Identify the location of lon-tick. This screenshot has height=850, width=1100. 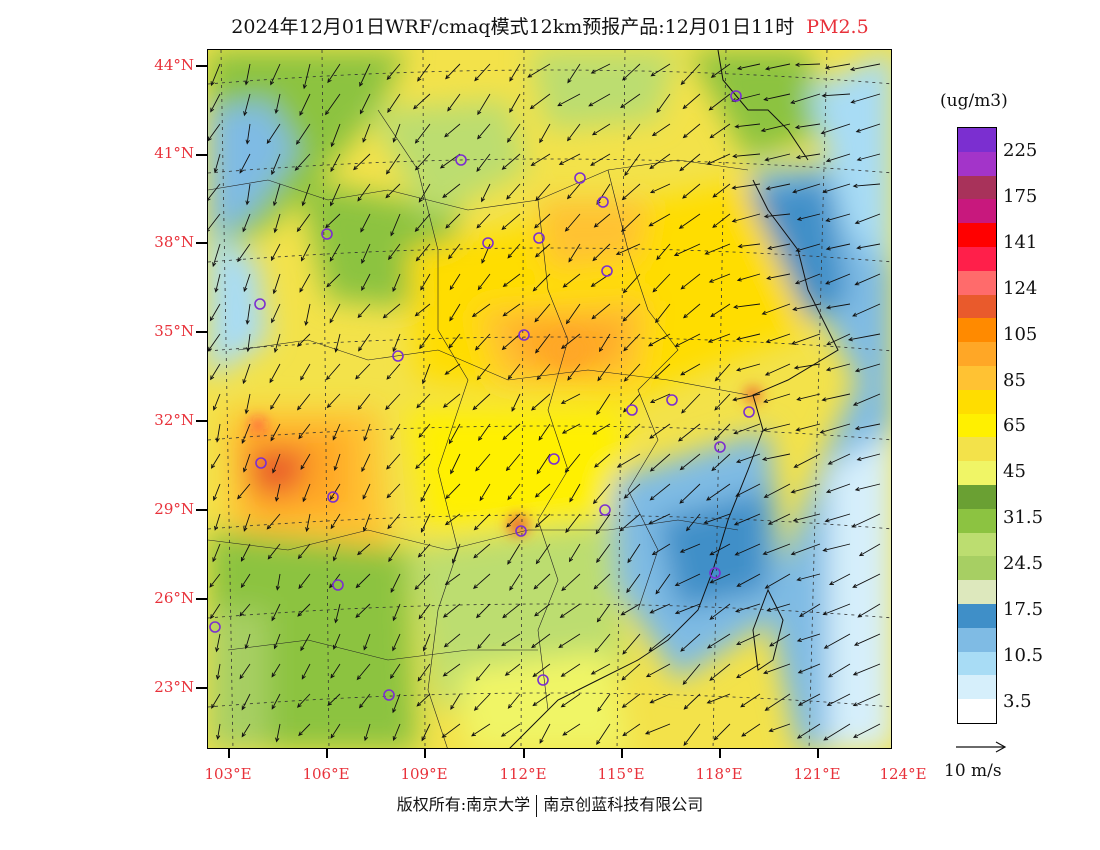
(327, 753).